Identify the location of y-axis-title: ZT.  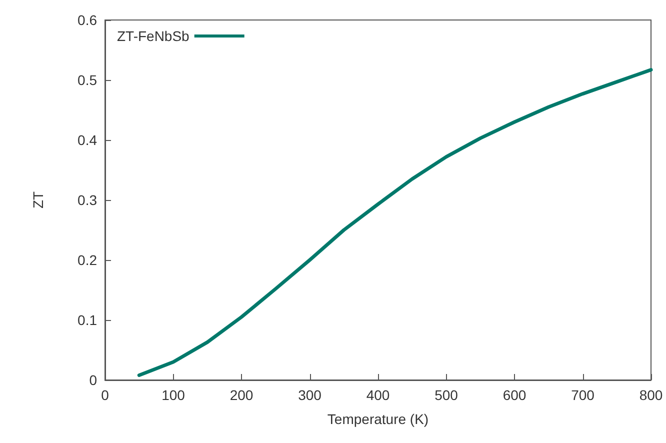
(38, 200).